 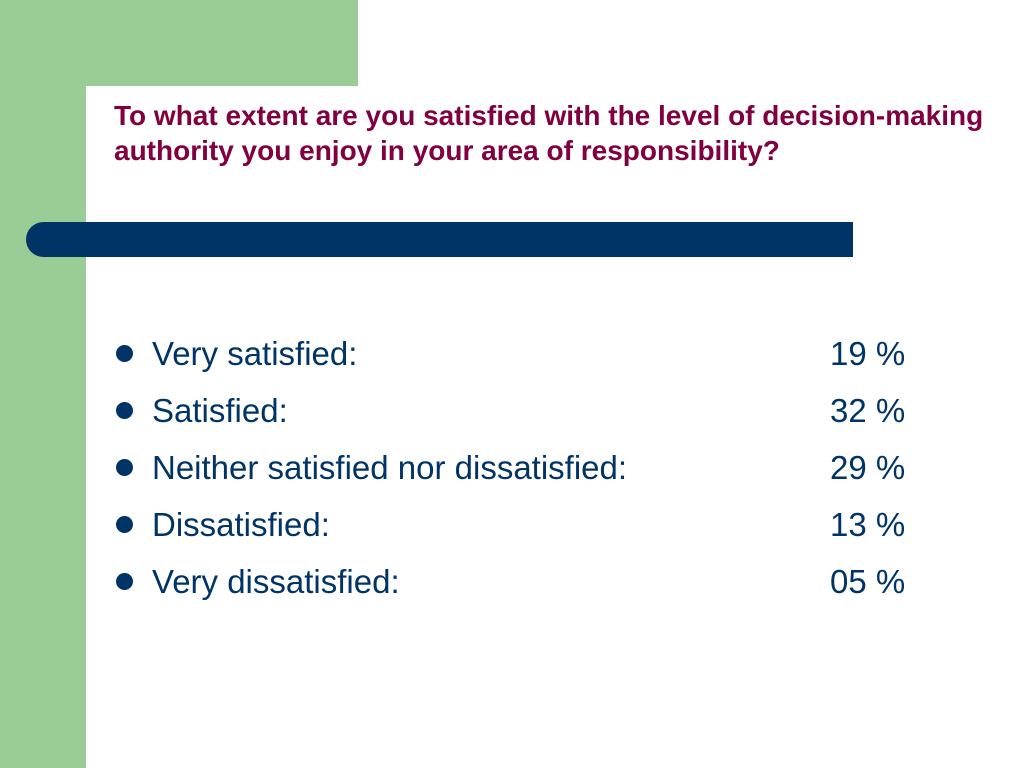 What do you see at coordinates (241, 524) in the screenshot?
I see `result-label: Dissatisfied:` at bounding box center [241, 524].